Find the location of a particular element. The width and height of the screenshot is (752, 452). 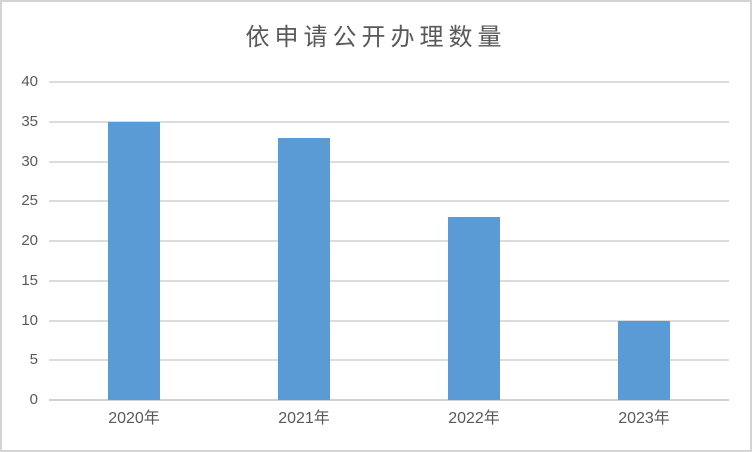

x-axis-labels: 2020年 2021年 2022年 2023年 is located at coordinates (389, 419).